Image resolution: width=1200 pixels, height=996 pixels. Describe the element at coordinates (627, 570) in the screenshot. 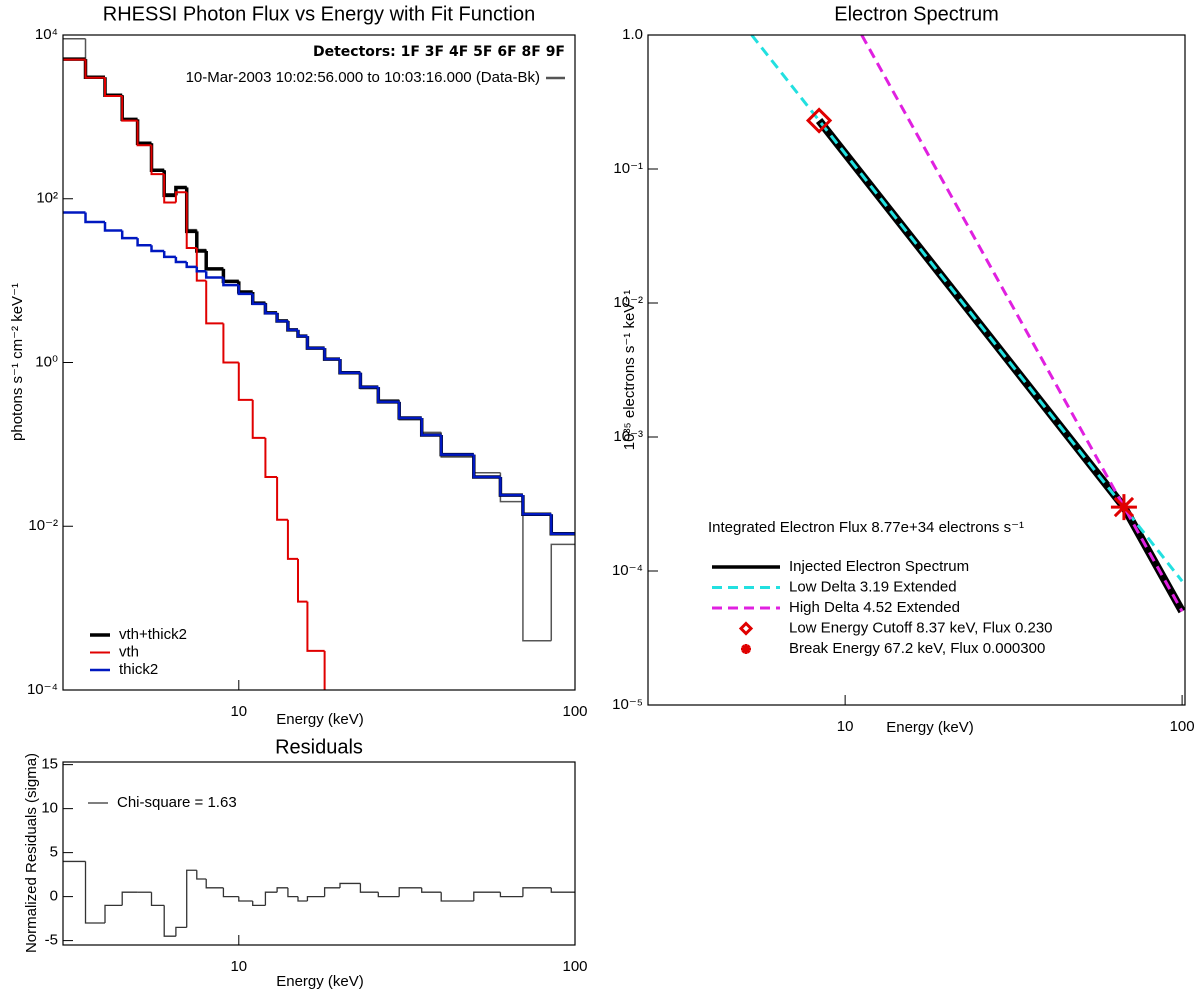

I see `y-tick-label: 10⁻⁴` at that location.